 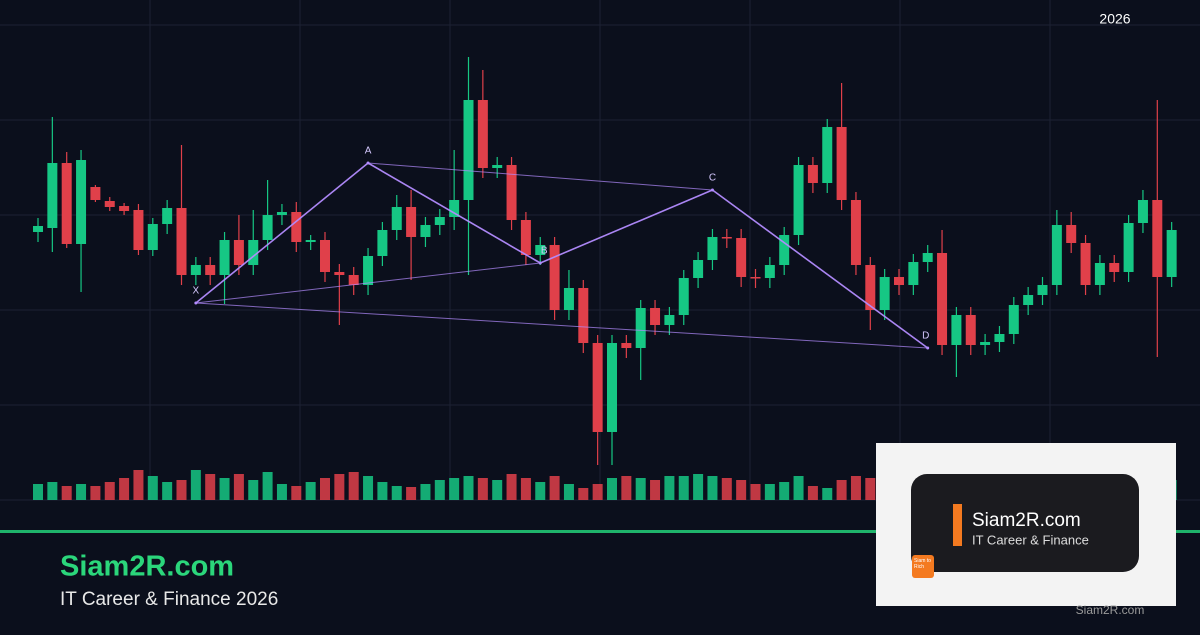 What do you see at coordinates (923, 566) in the screenshot?
I see `logo-icon` at bounding box center [923, 566].